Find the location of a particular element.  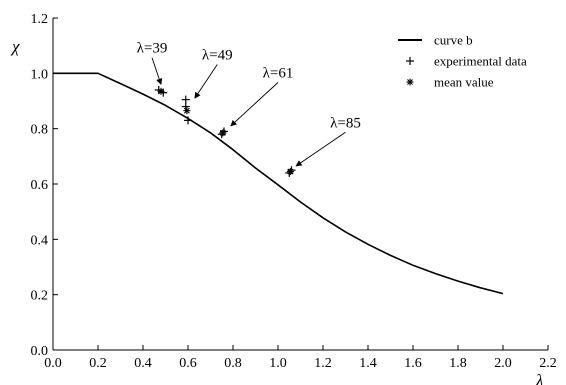

y-axis-label: χ is located at coordinates (15, 46).